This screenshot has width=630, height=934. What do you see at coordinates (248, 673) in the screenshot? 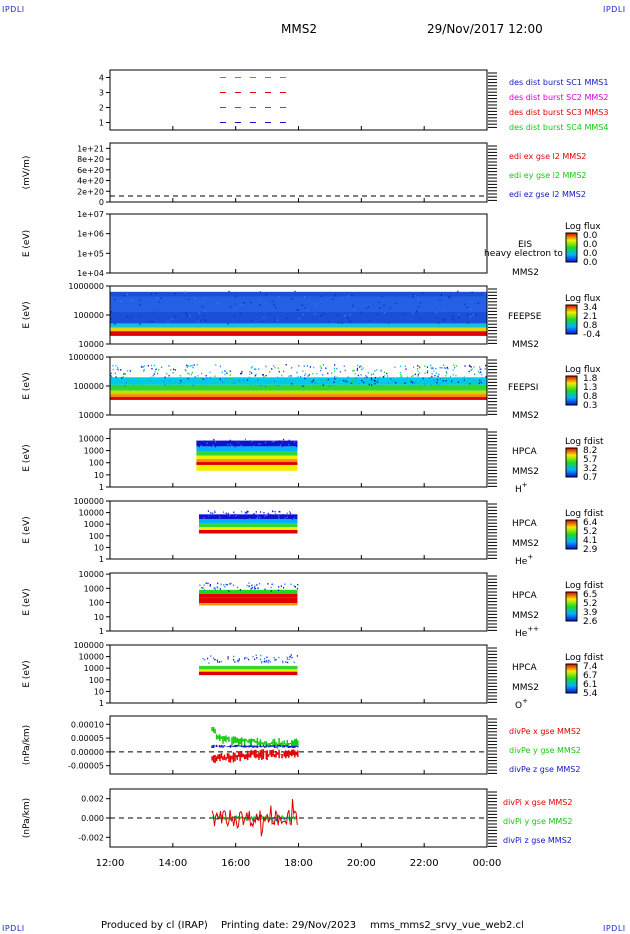
I see `hpca_o-panel-band` at bounding box center [248, 673].